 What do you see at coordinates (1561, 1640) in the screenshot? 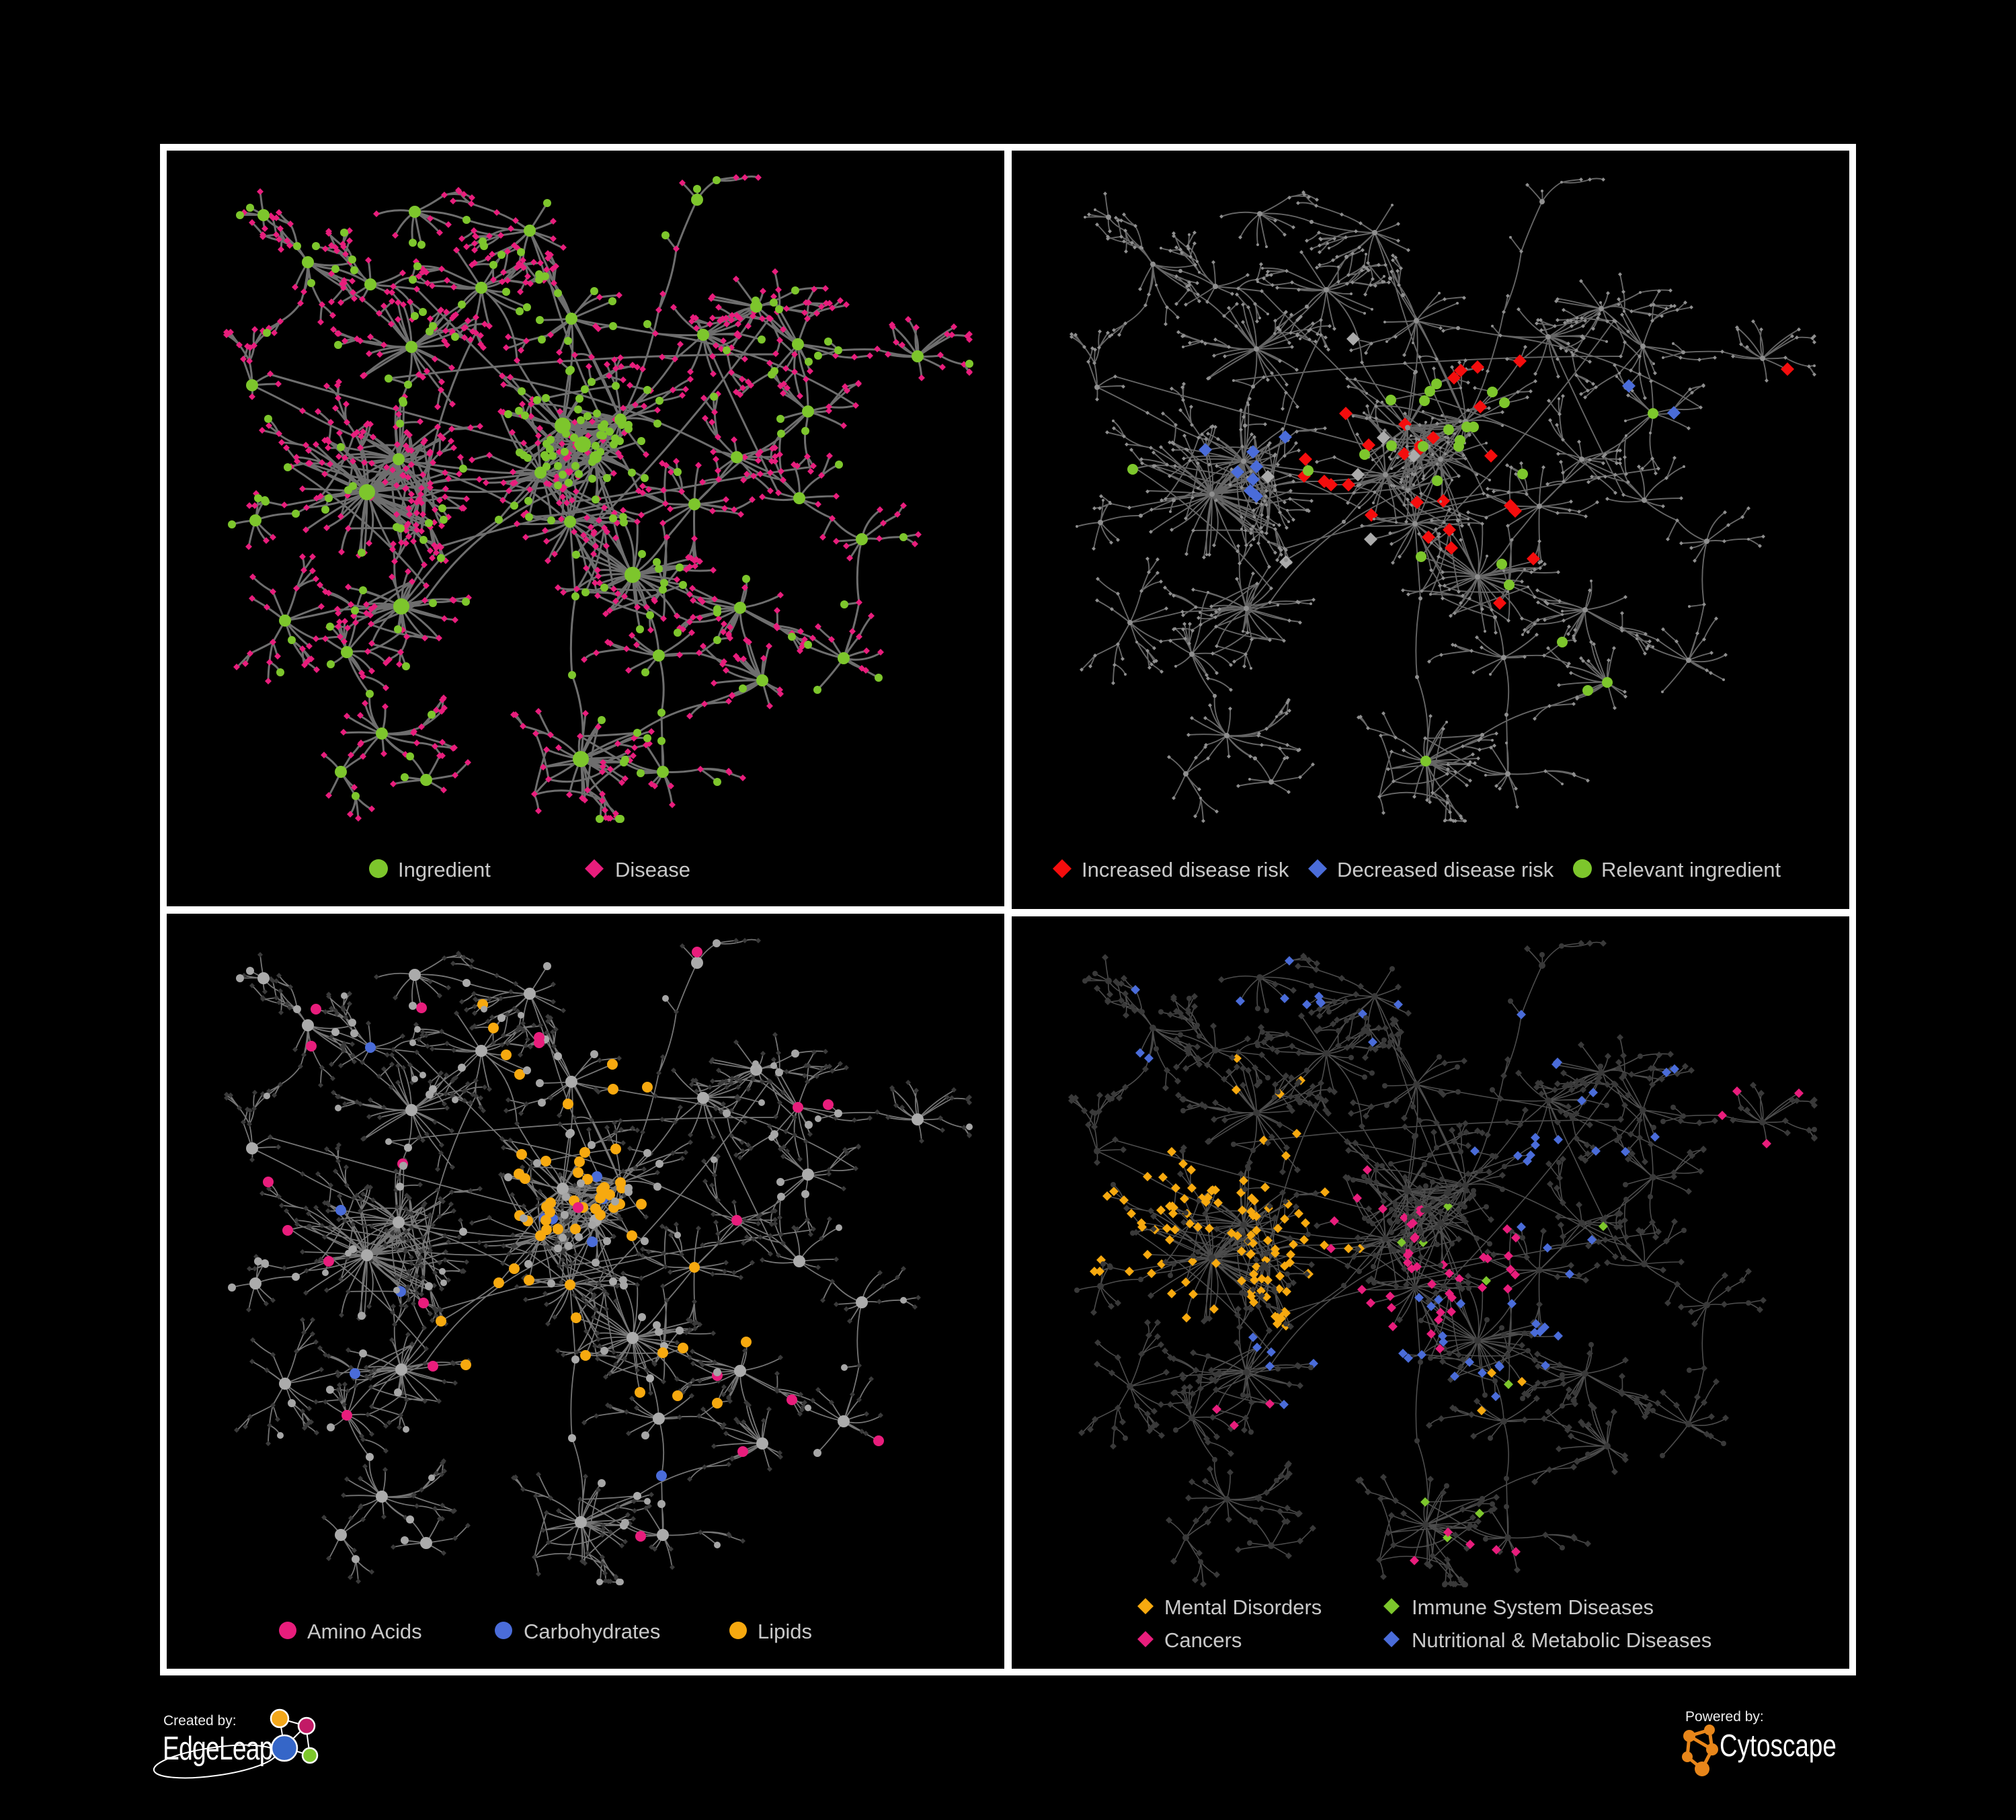
I see `svg-text:Nutritional & Metabolic Diseas: Nutritional & Metabolic Diseases` at bounding box center [1561, 1640].